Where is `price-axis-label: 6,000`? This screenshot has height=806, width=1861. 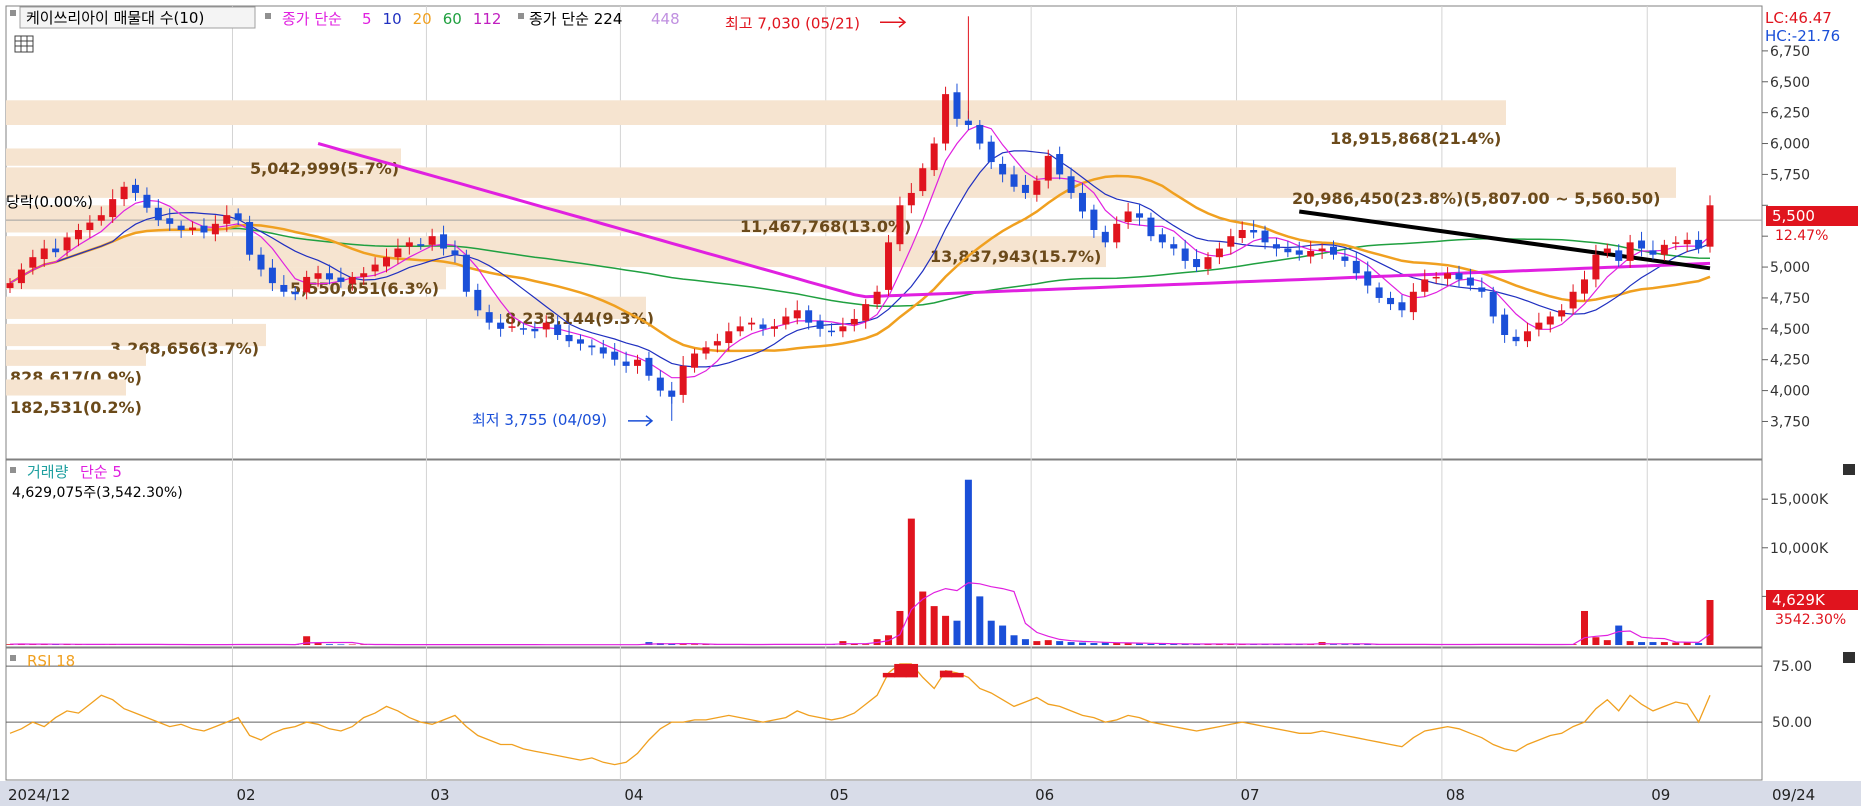 price-axis-label: 6,000 is located at coordinates (1790, 145).